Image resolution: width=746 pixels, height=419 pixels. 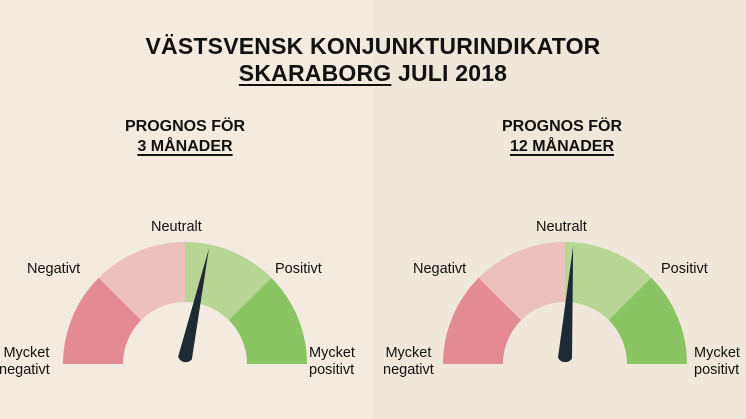 What do you see at coordinates (440, 269) in the screenshot?
I see `gauge-12m-label-negative: Negativt` at bounding box center [440, 269].